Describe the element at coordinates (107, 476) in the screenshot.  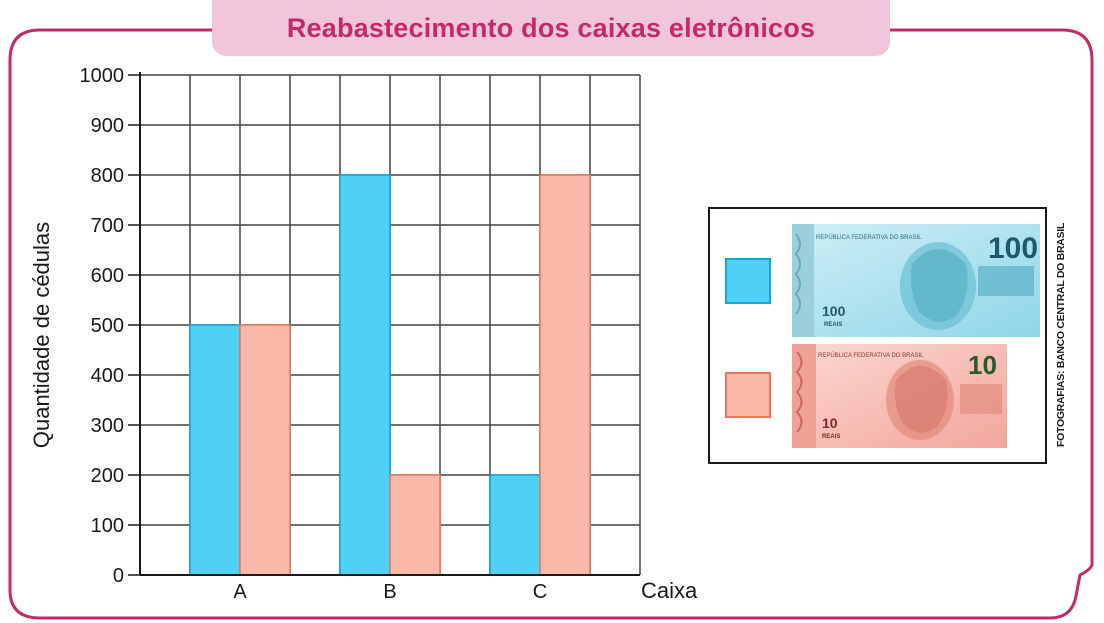
I see `y-tick-label: 200` at that location.